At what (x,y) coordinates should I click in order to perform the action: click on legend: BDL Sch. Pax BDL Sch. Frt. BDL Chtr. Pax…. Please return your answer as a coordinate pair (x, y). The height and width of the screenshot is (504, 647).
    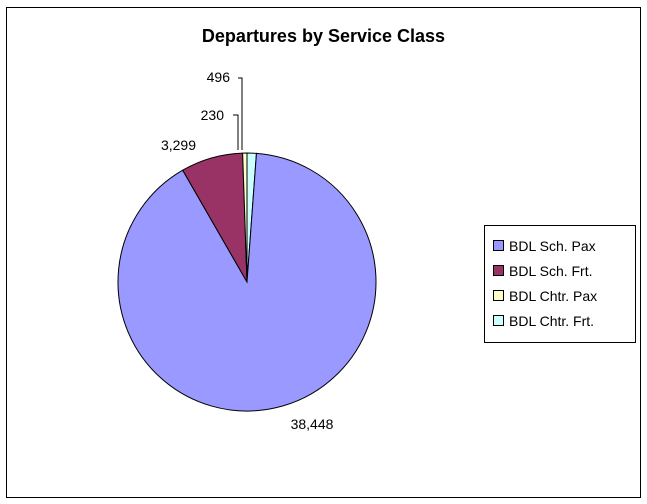
    Looking at the image, I should click on (560, 284).